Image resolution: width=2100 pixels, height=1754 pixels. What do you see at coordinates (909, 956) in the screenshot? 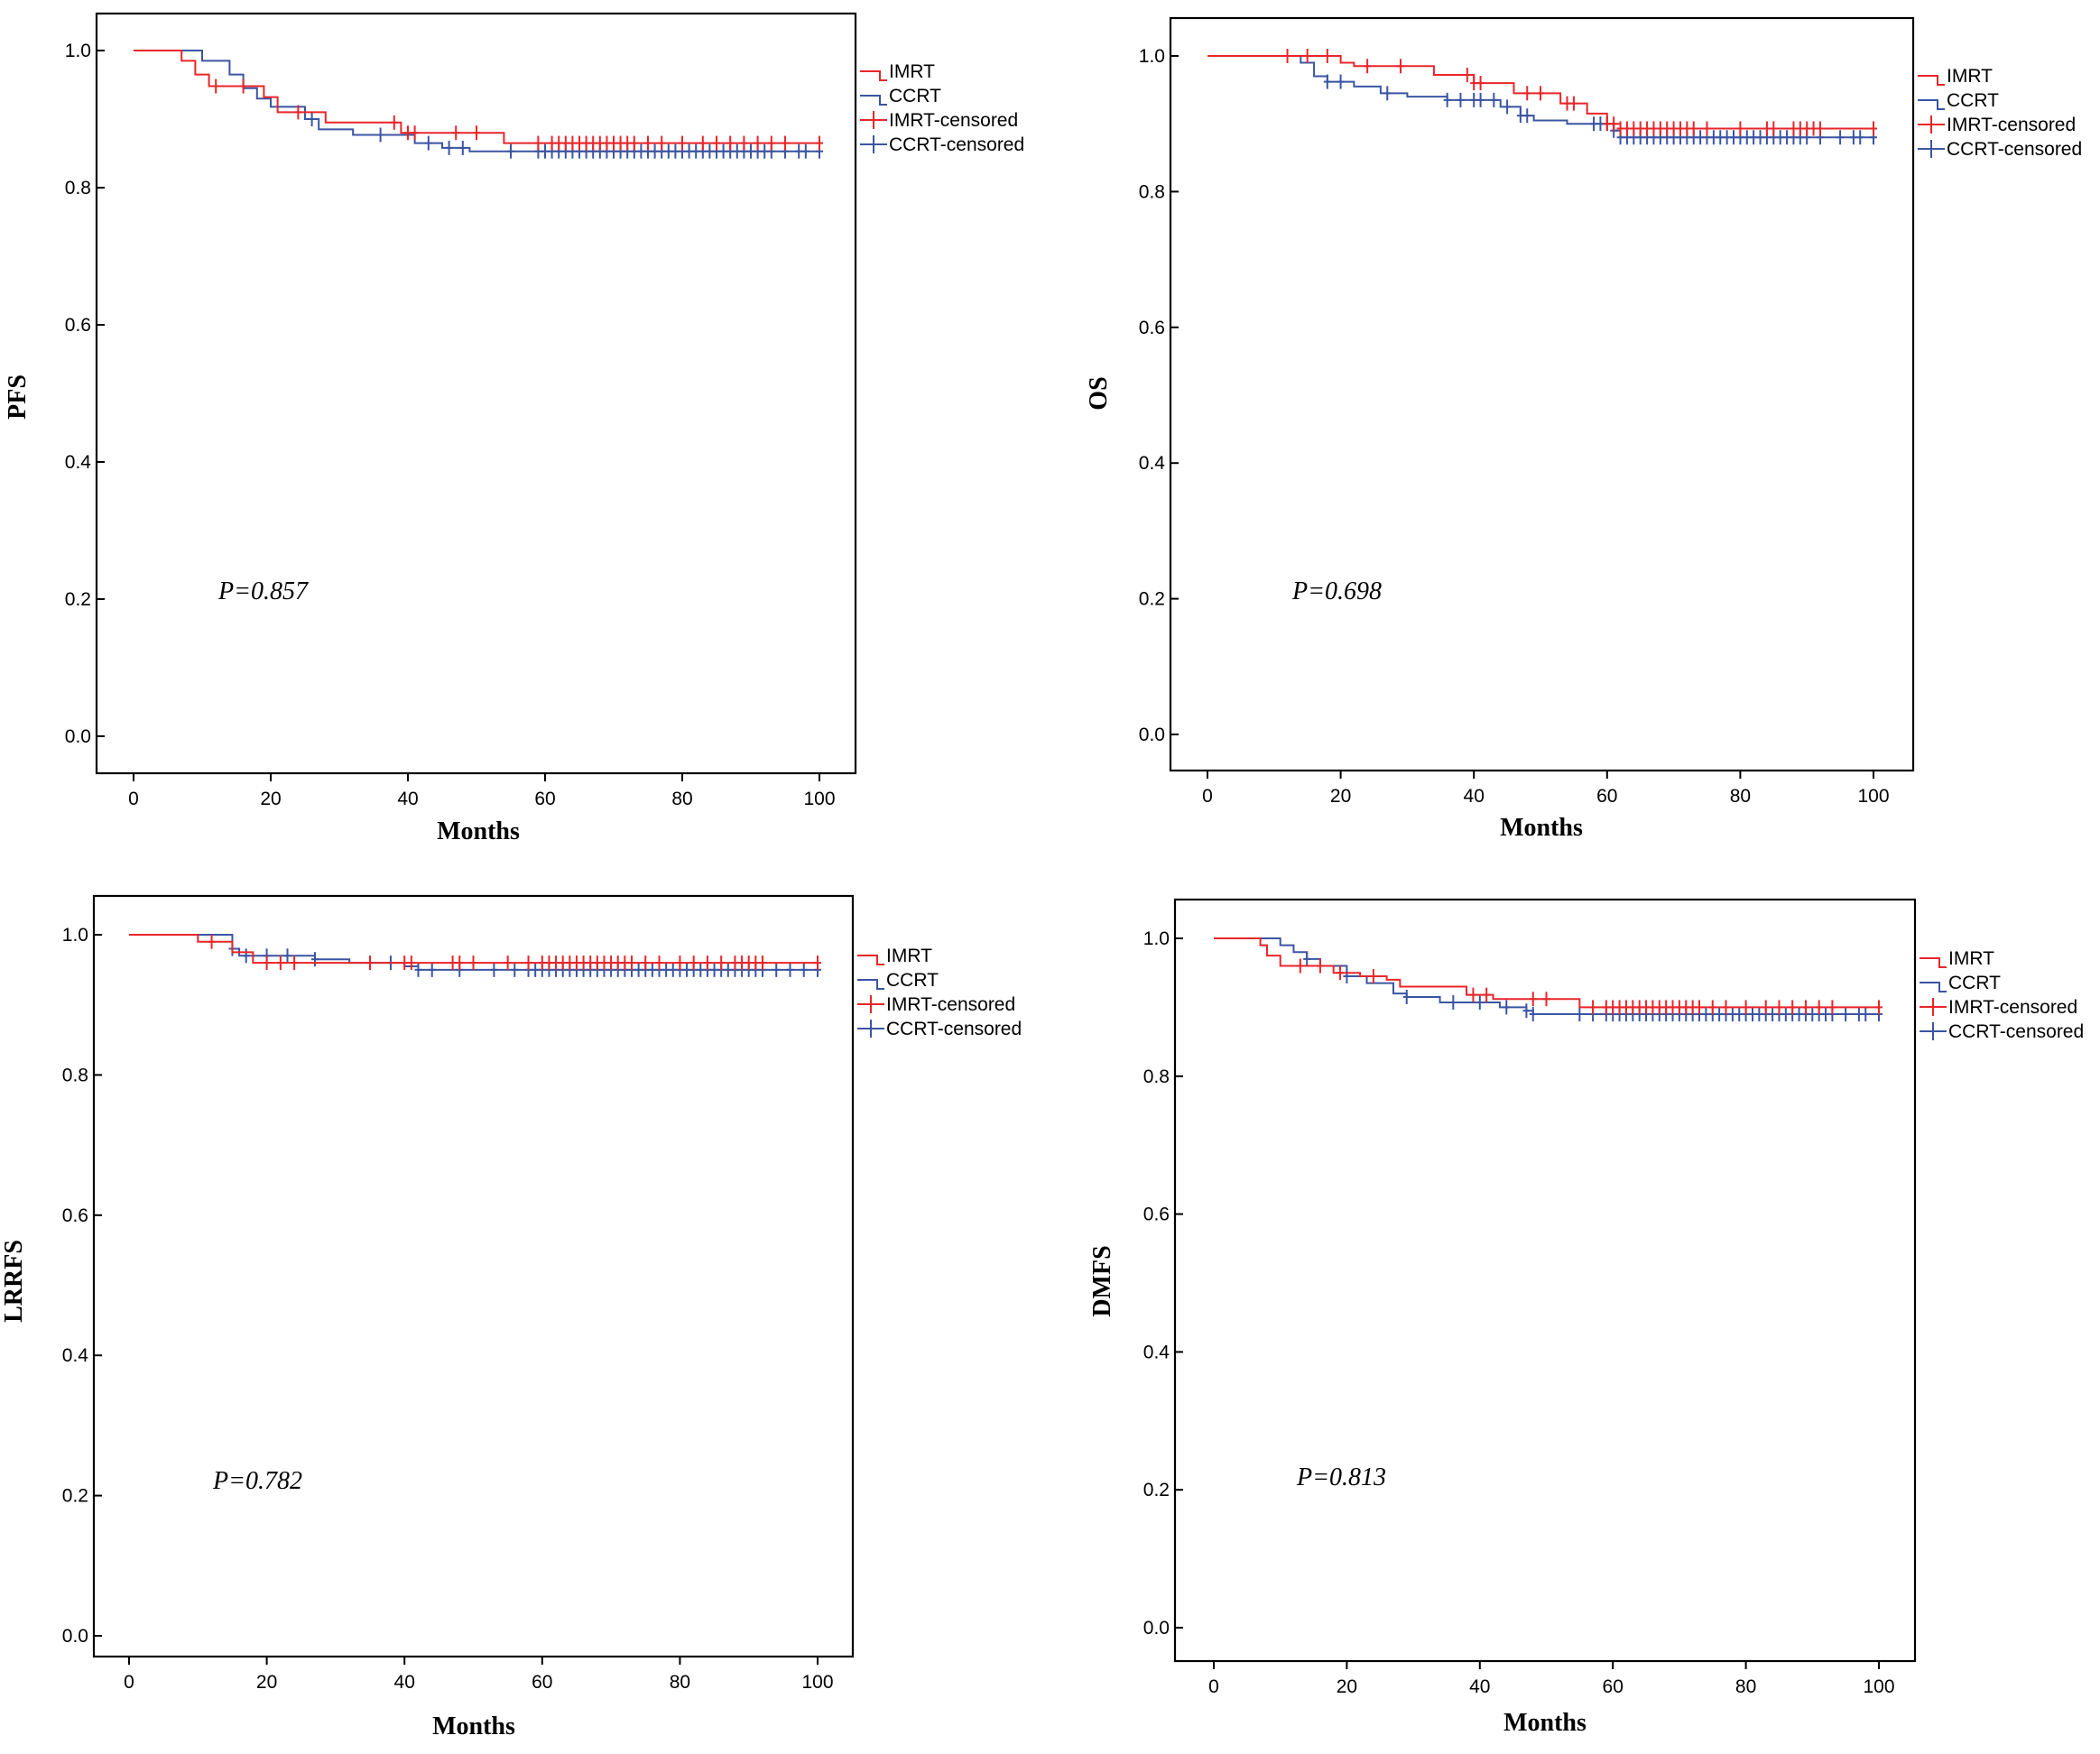
I see `legend-label: IMRT` at bounding box center [909, 956].